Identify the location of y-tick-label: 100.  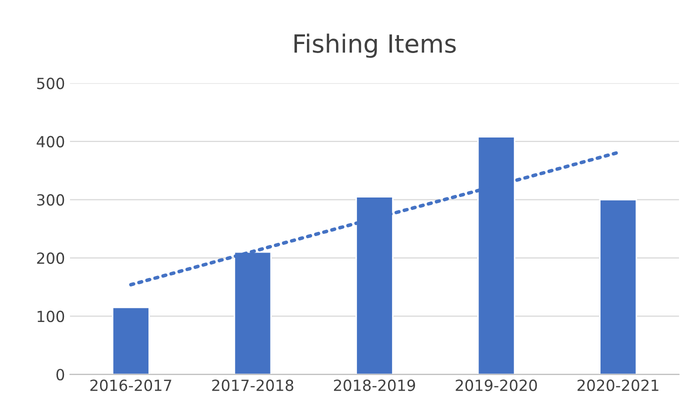
(51, 316).